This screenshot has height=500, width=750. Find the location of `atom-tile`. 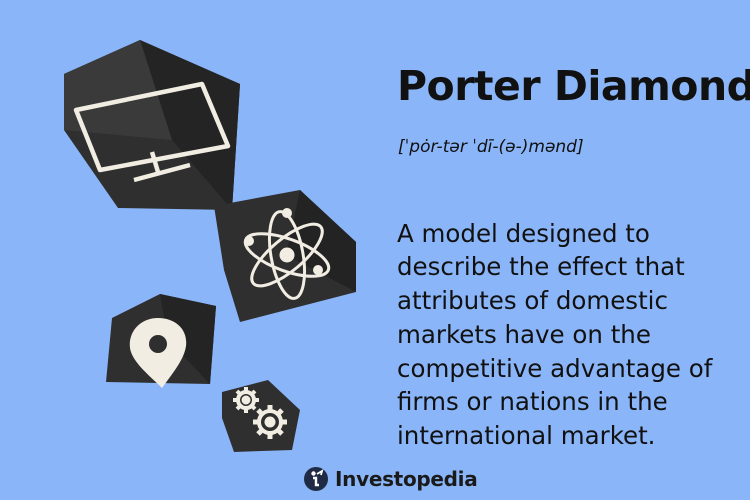

atom-tile is located at coordinates (285, 256).